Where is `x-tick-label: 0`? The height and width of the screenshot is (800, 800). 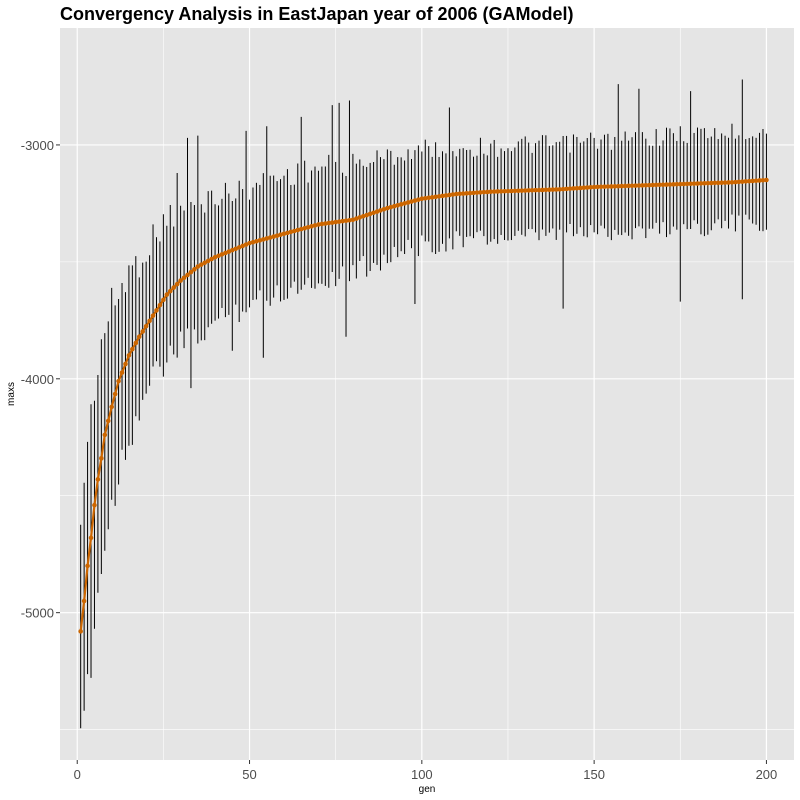 x-tick-label: 0 is located at coordinates (77, 774).